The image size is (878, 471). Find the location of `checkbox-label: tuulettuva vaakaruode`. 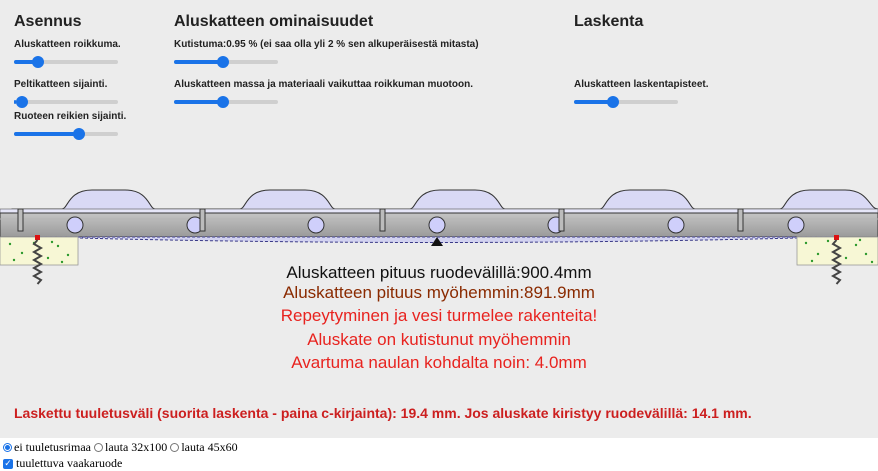

checkbox-label: tuulettuva vaakaruode is located at coordinates (69, 463).